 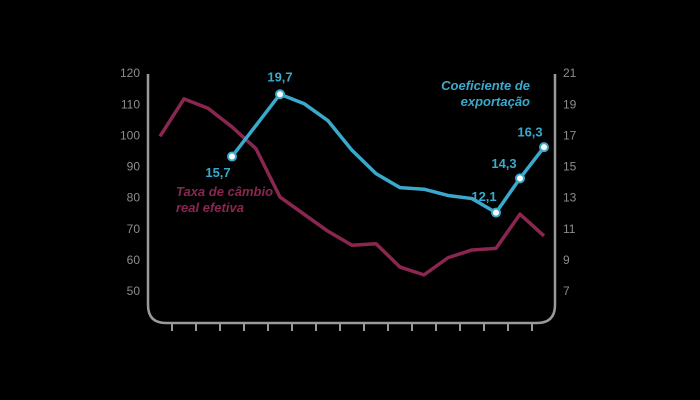 What do you see at coordinates (566, 260) in the screenshot?
I see `y2-tick-label: 9` at bounding box center [566, 260].